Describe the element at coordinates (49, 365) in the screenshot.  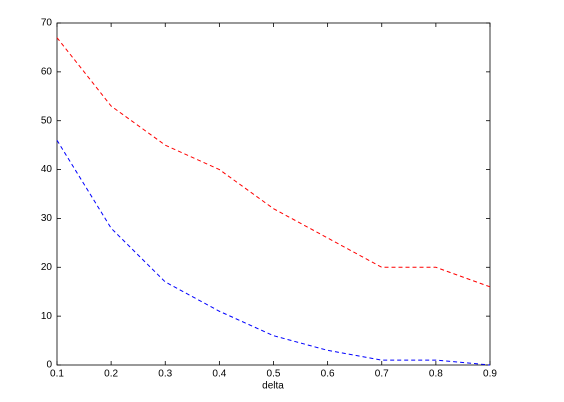
I see `y-tick-label: 0` at that location.